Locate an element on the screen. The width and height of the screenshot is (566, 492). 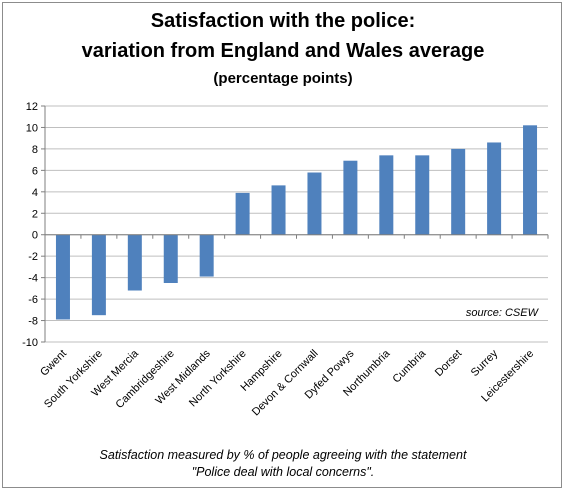
y-tick-label: 12 is located at coordinates (32, 107).